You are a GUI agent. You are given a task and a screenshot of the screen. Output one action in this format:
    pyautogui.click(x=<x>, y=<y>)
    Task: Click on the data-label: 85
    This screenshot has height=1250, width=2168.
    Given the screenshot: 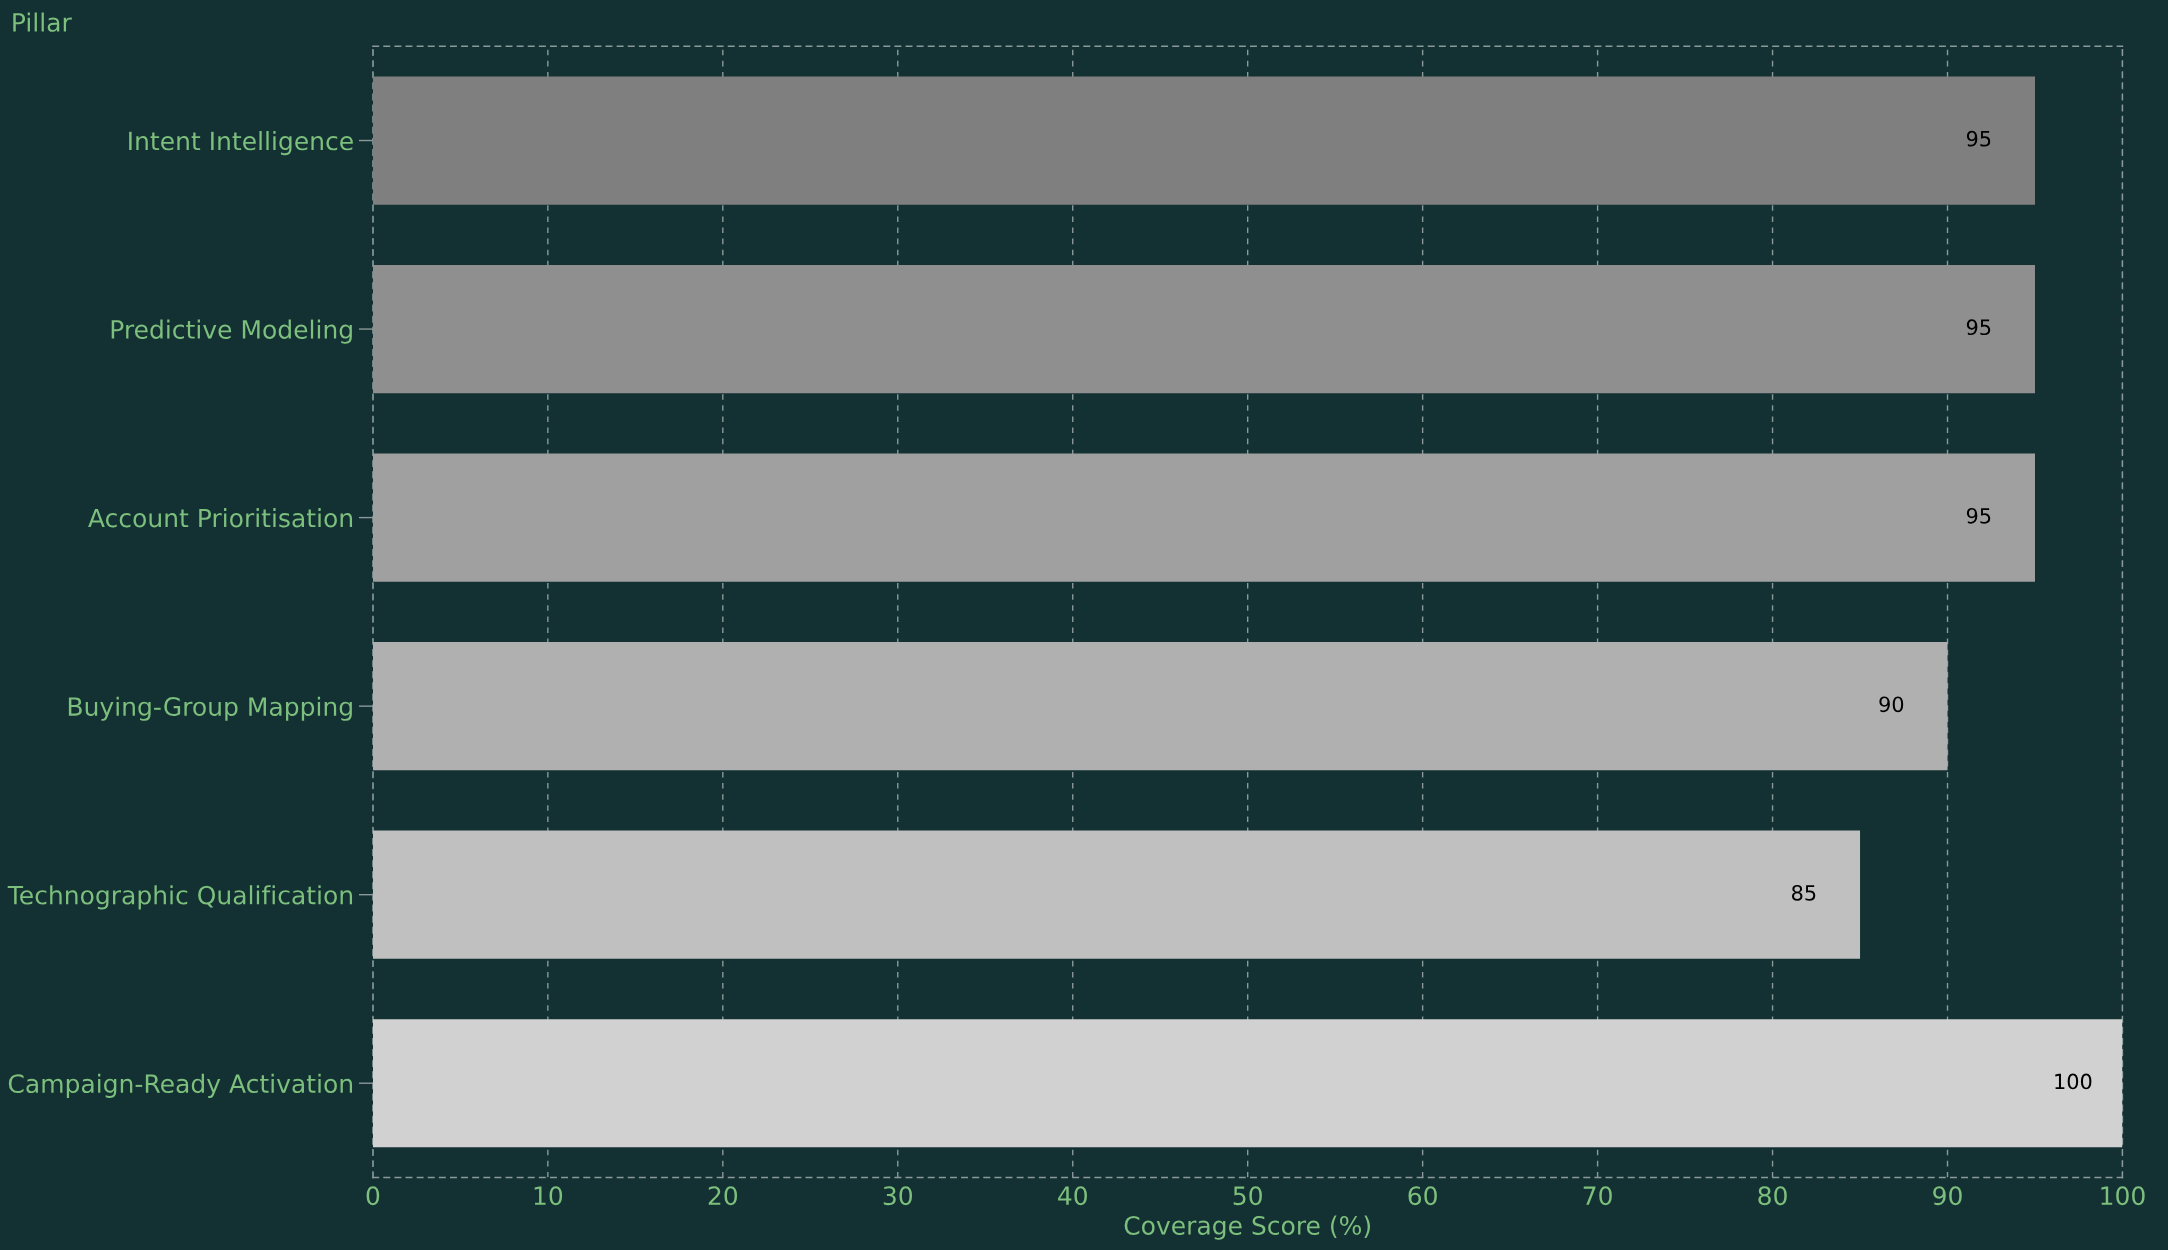 What is the action you would take?
    pyautogui.click(x=1804, y=892)
    